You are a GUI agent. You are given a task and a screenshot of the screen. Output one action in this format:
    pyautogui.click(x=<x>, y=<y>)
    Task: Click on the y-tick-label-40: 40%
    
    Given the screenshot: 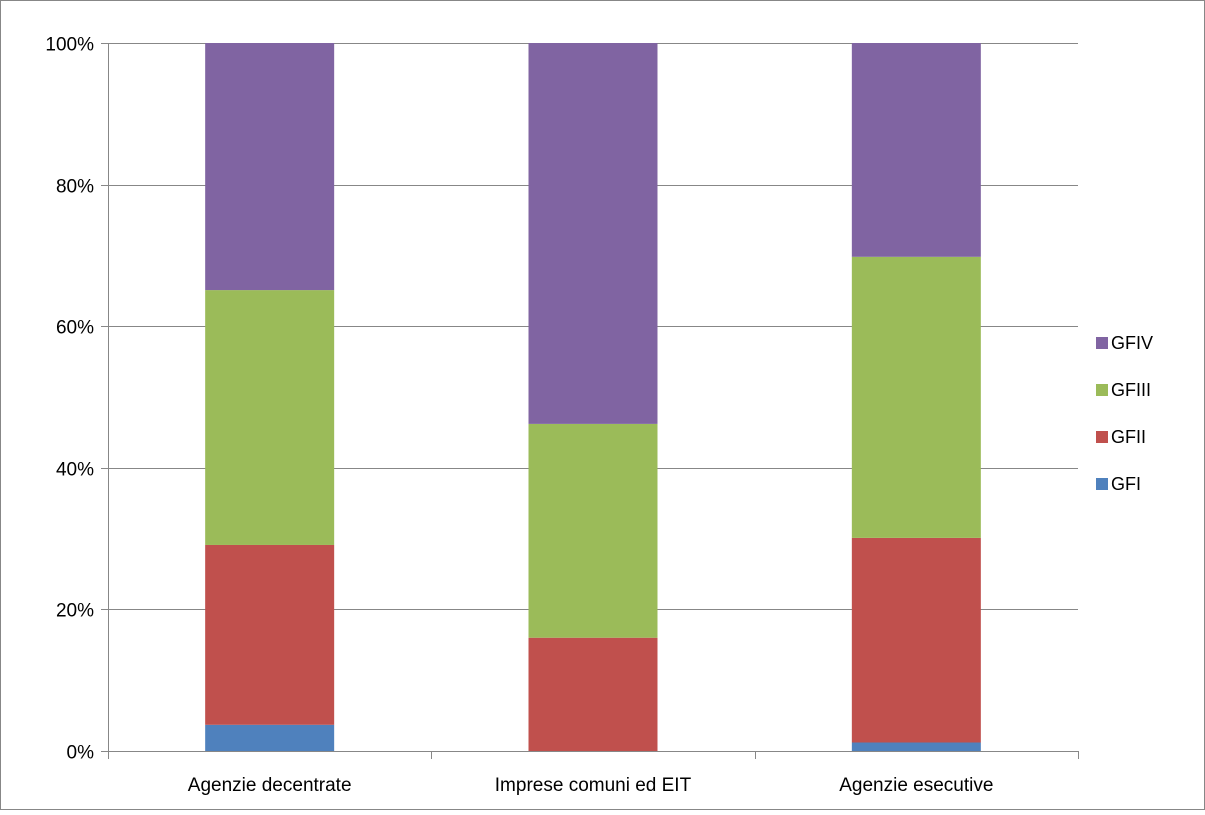 What is the action you would take?
    pyautogui.click(x=75, y=470)
    